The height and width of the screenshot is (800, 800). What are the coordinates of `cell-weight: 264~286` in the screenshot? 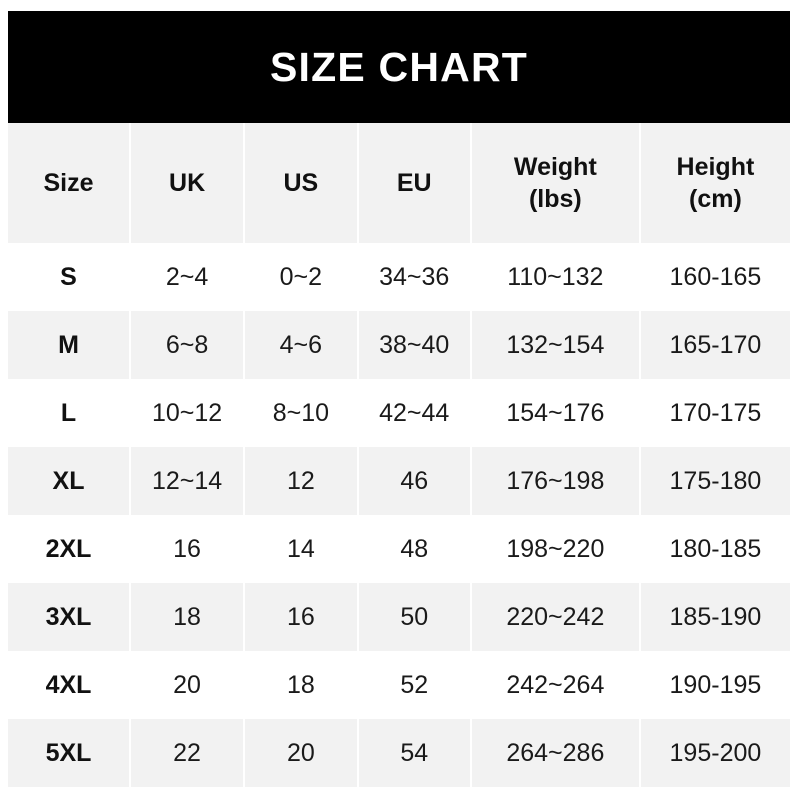 It's located at (555, 753).